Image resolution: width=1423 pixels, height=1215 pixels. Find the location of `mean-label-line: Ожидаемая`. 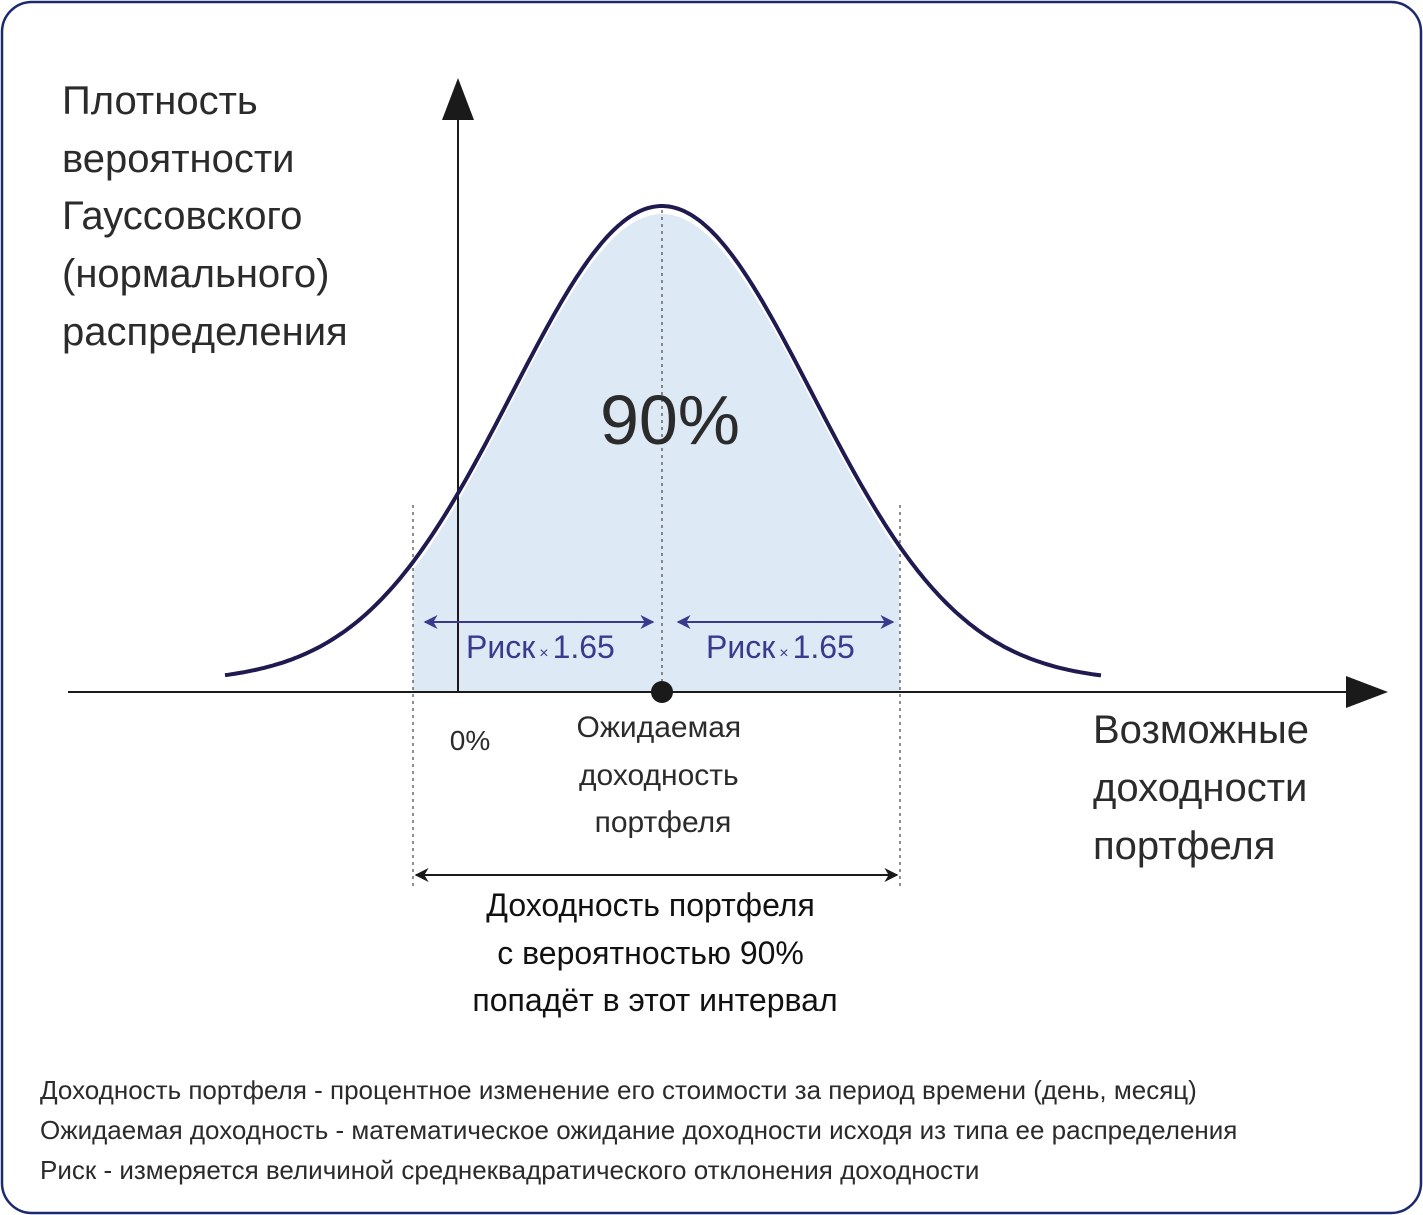

mean-label-line: Ожидаемая is located at coordinates (659, 727).